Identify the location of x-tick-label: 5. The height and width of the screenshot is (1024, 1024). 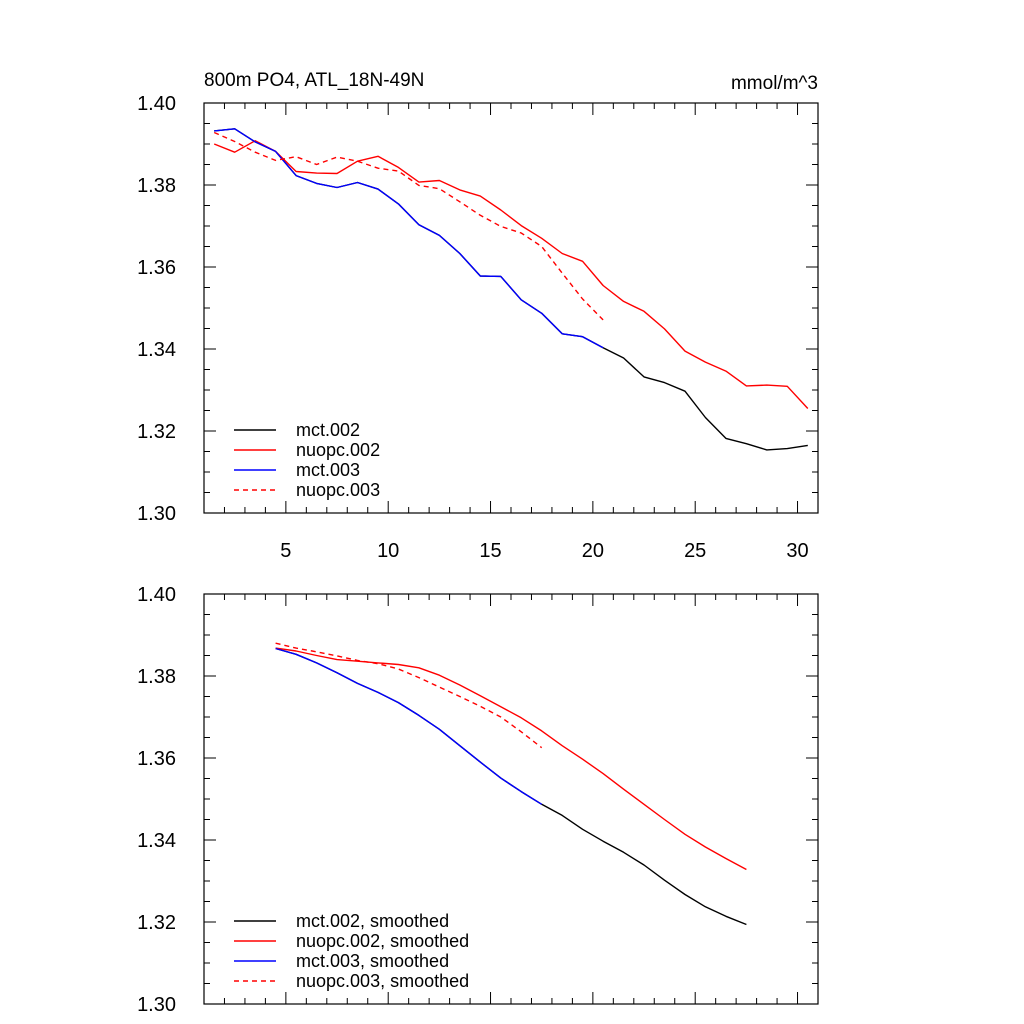
(285, 551).